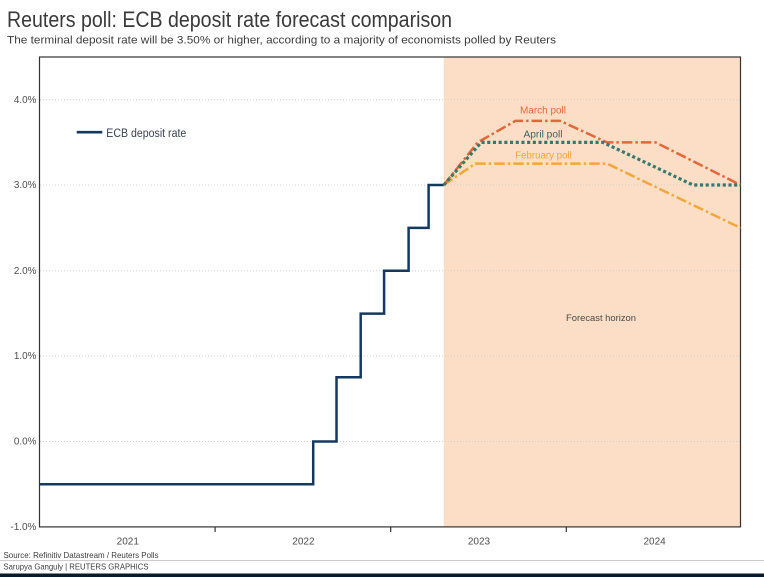  I want to click on svg-text:Sarupya Ganguly | REUTERS GRAP: Sarupya Ganguly | REUTERS GRAPHICS, so click(77, 567).